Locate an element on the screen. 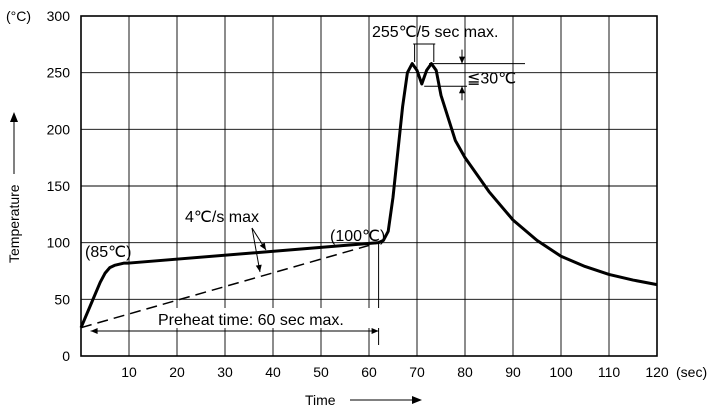  x-tick-label: 110 is located at coordinates (609, 372).